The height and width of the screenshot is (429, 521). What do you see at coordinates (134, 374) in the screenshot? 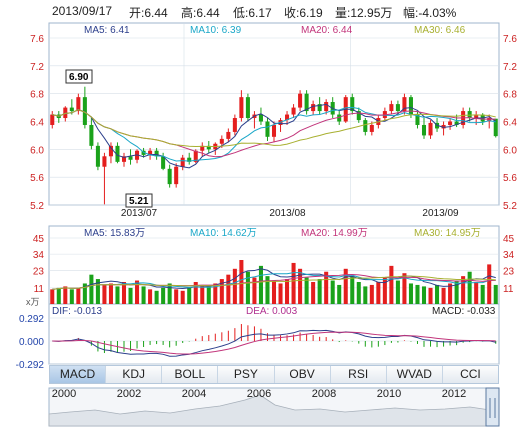
I see `tab-kdj: KDJ` at bounding box center [134, 374].